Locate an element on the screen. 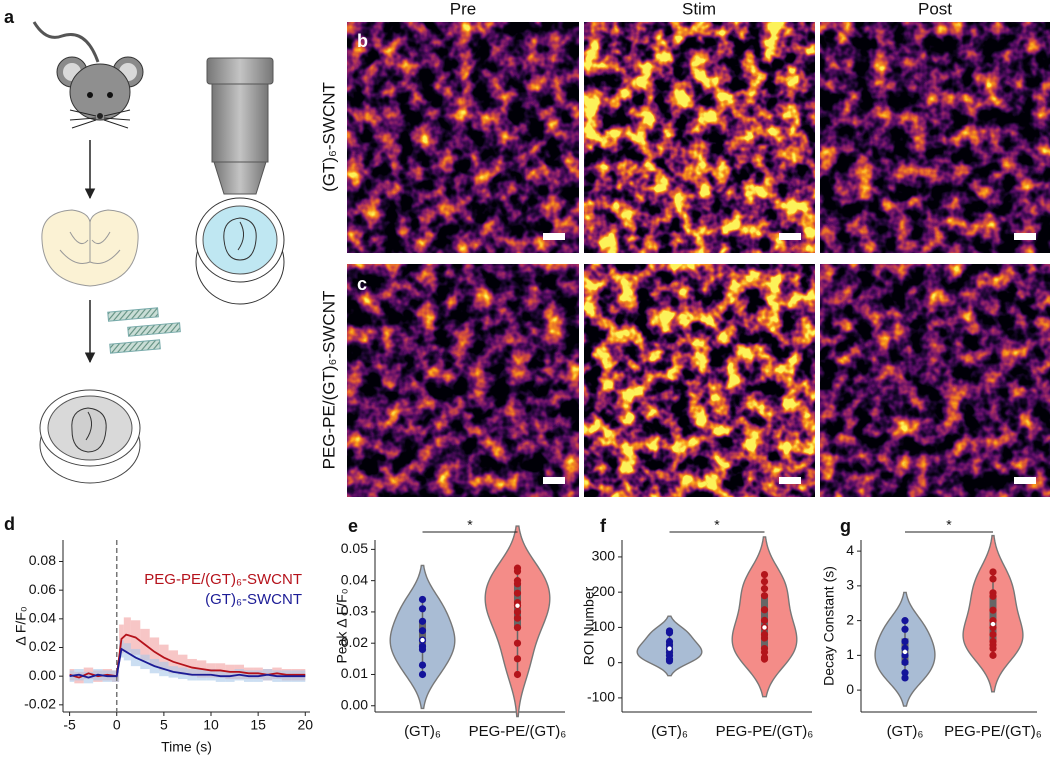 This screenshot has width=1050, height=763. y-tick-label: 300 is located at coordinates (604, 556).